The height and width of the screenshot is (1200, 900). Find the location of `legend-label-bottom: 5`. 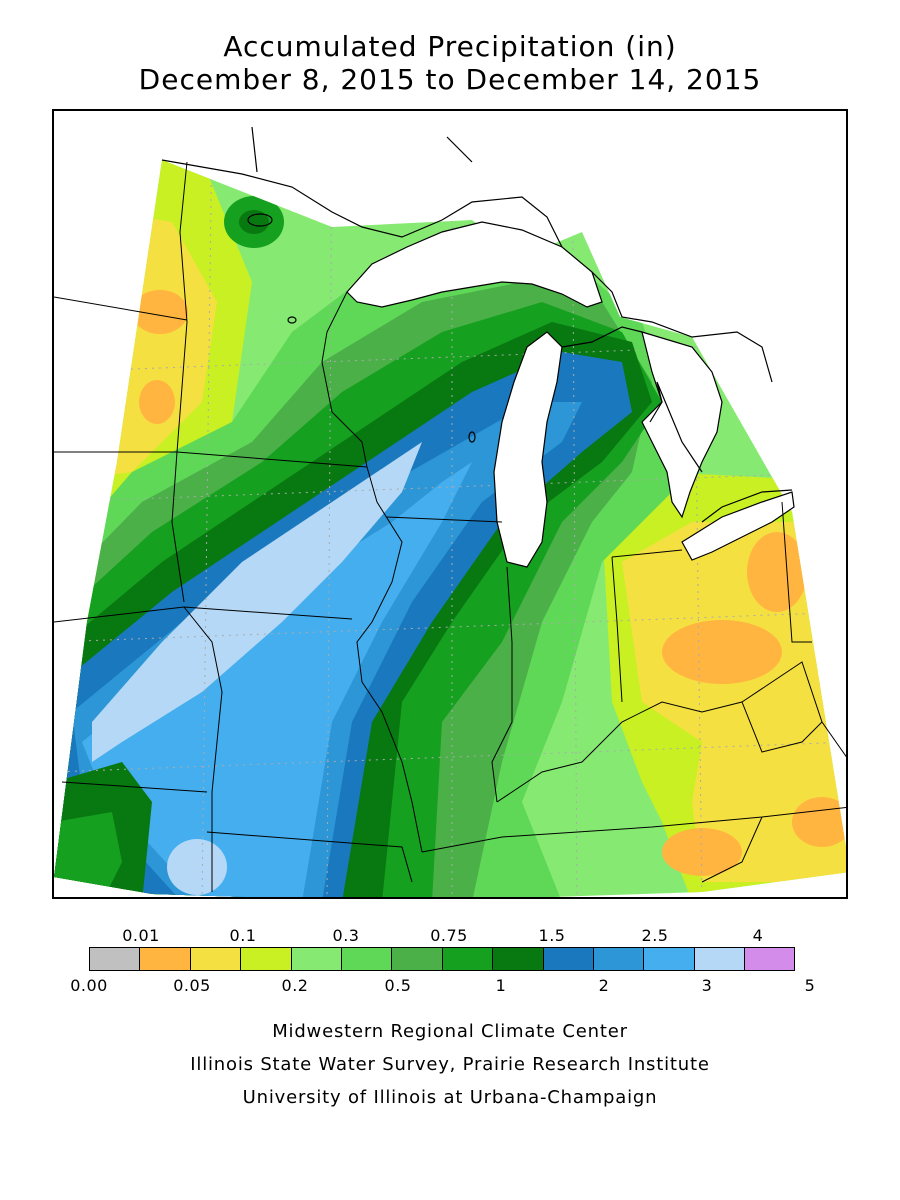

legend-label-bottom: 5 is located at coordinates (810, 985).